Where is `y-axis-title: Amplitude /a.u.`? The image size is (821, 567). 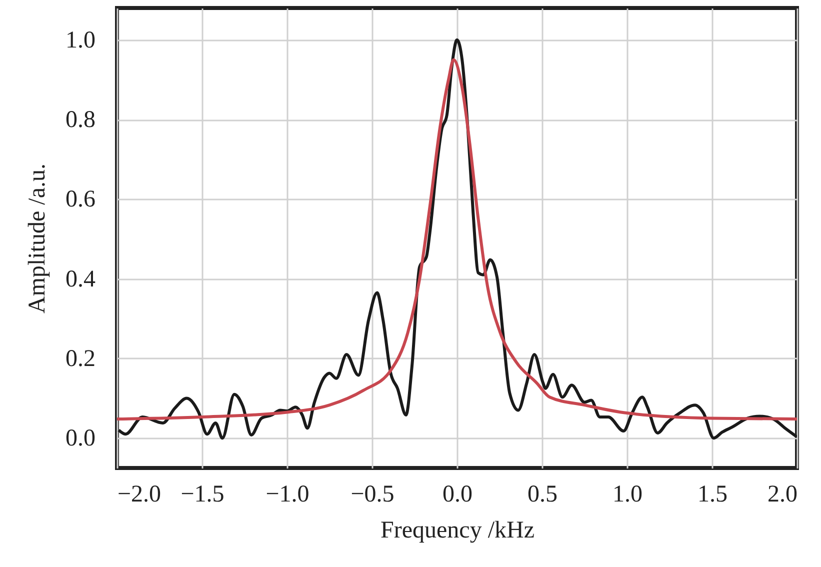
y-axis-title: Amplitude /a.u. is located at coordinates (37, 239).